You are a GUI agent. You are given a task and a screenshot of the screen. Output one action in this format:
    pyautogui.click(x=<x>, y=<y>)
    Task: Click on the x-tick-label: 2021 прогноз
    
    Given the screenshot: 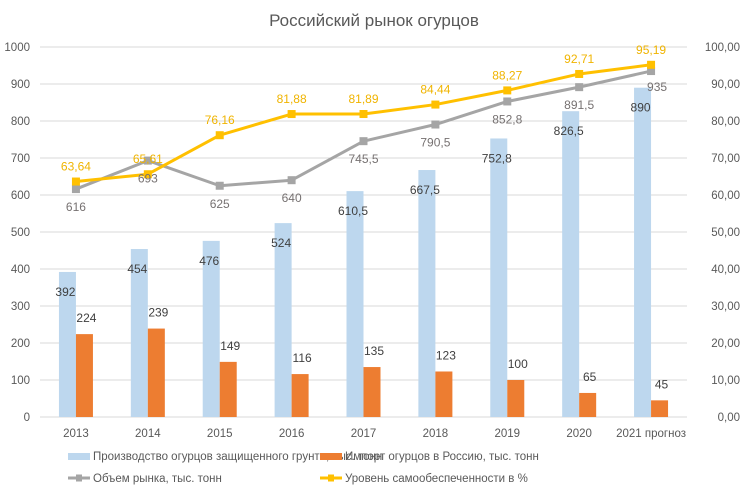 What is the action you would take?
    pyautogui.click(x=651, y=434)
    